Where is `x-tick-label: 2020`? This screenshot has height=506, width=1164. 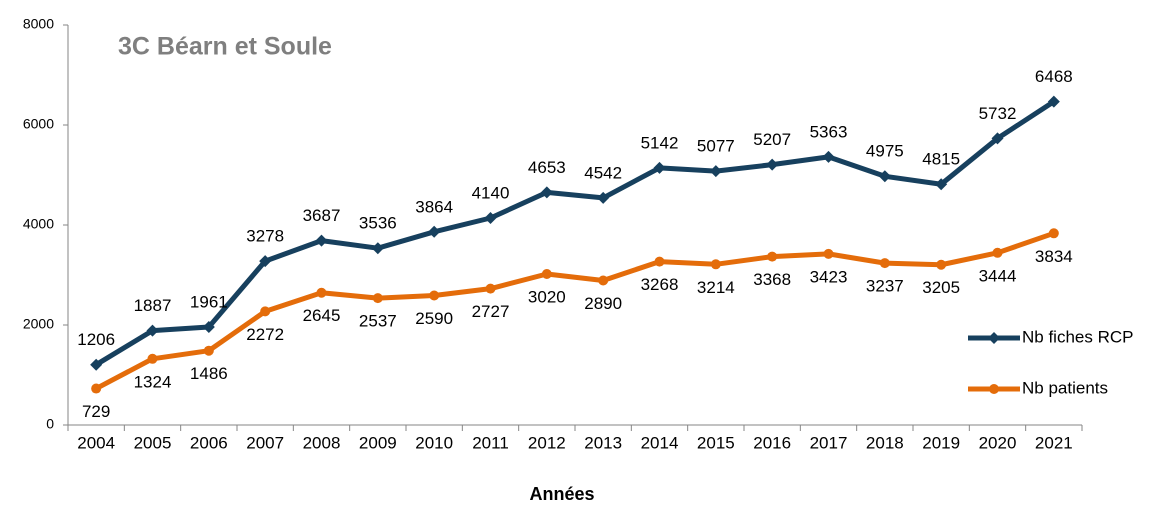
x-tick-label: 2020 is located at coordinates (998, 442).